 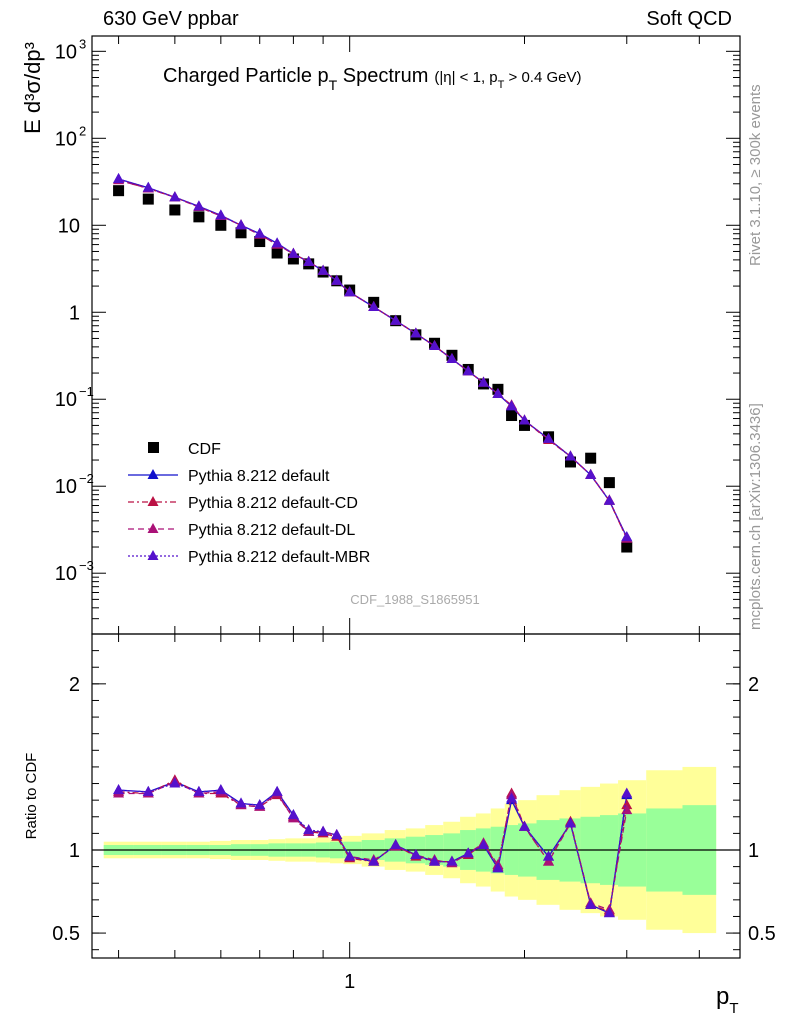 I want to click on title-cut: (|η| < 1, p, so click(x=465, y=77).